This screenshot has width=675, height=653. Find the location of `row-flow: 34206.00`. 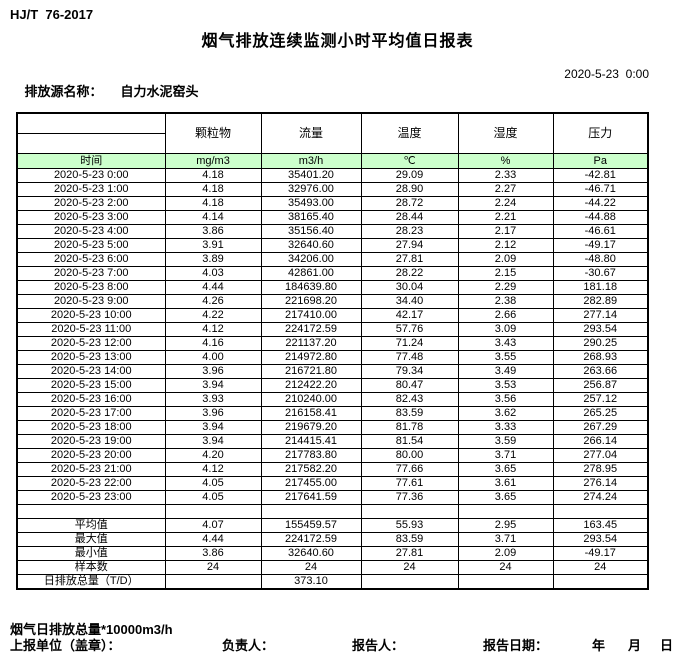

row-flow: 34206.00 is located at coordinates (311, 259).